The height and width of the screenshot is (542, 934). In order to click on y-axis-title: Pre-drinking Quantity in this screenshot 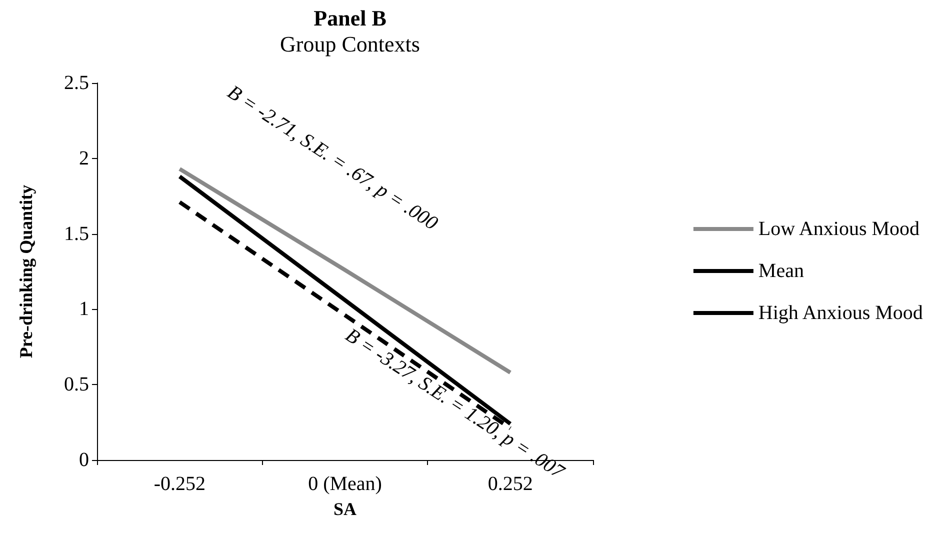, I will do `click(26, 271)`.